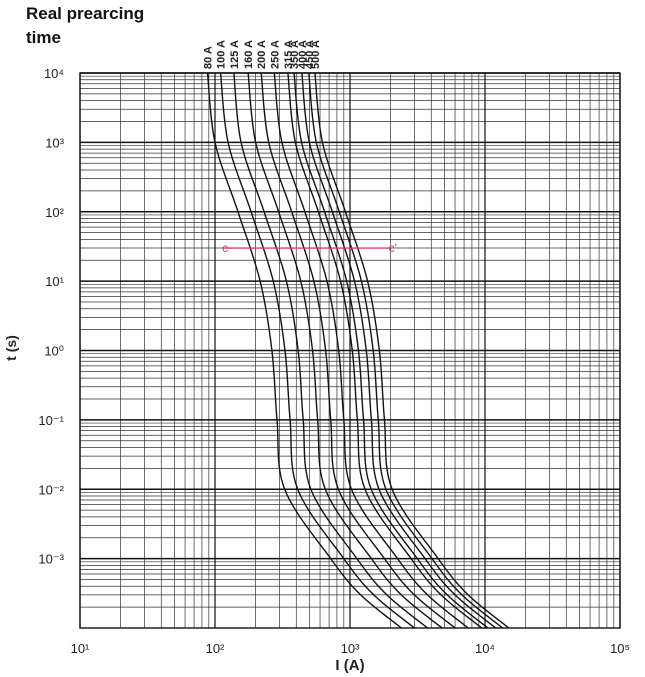  Describe the element at coordinates (209, 57) in the screenshot. I see `series-label: 80 A` at that location.